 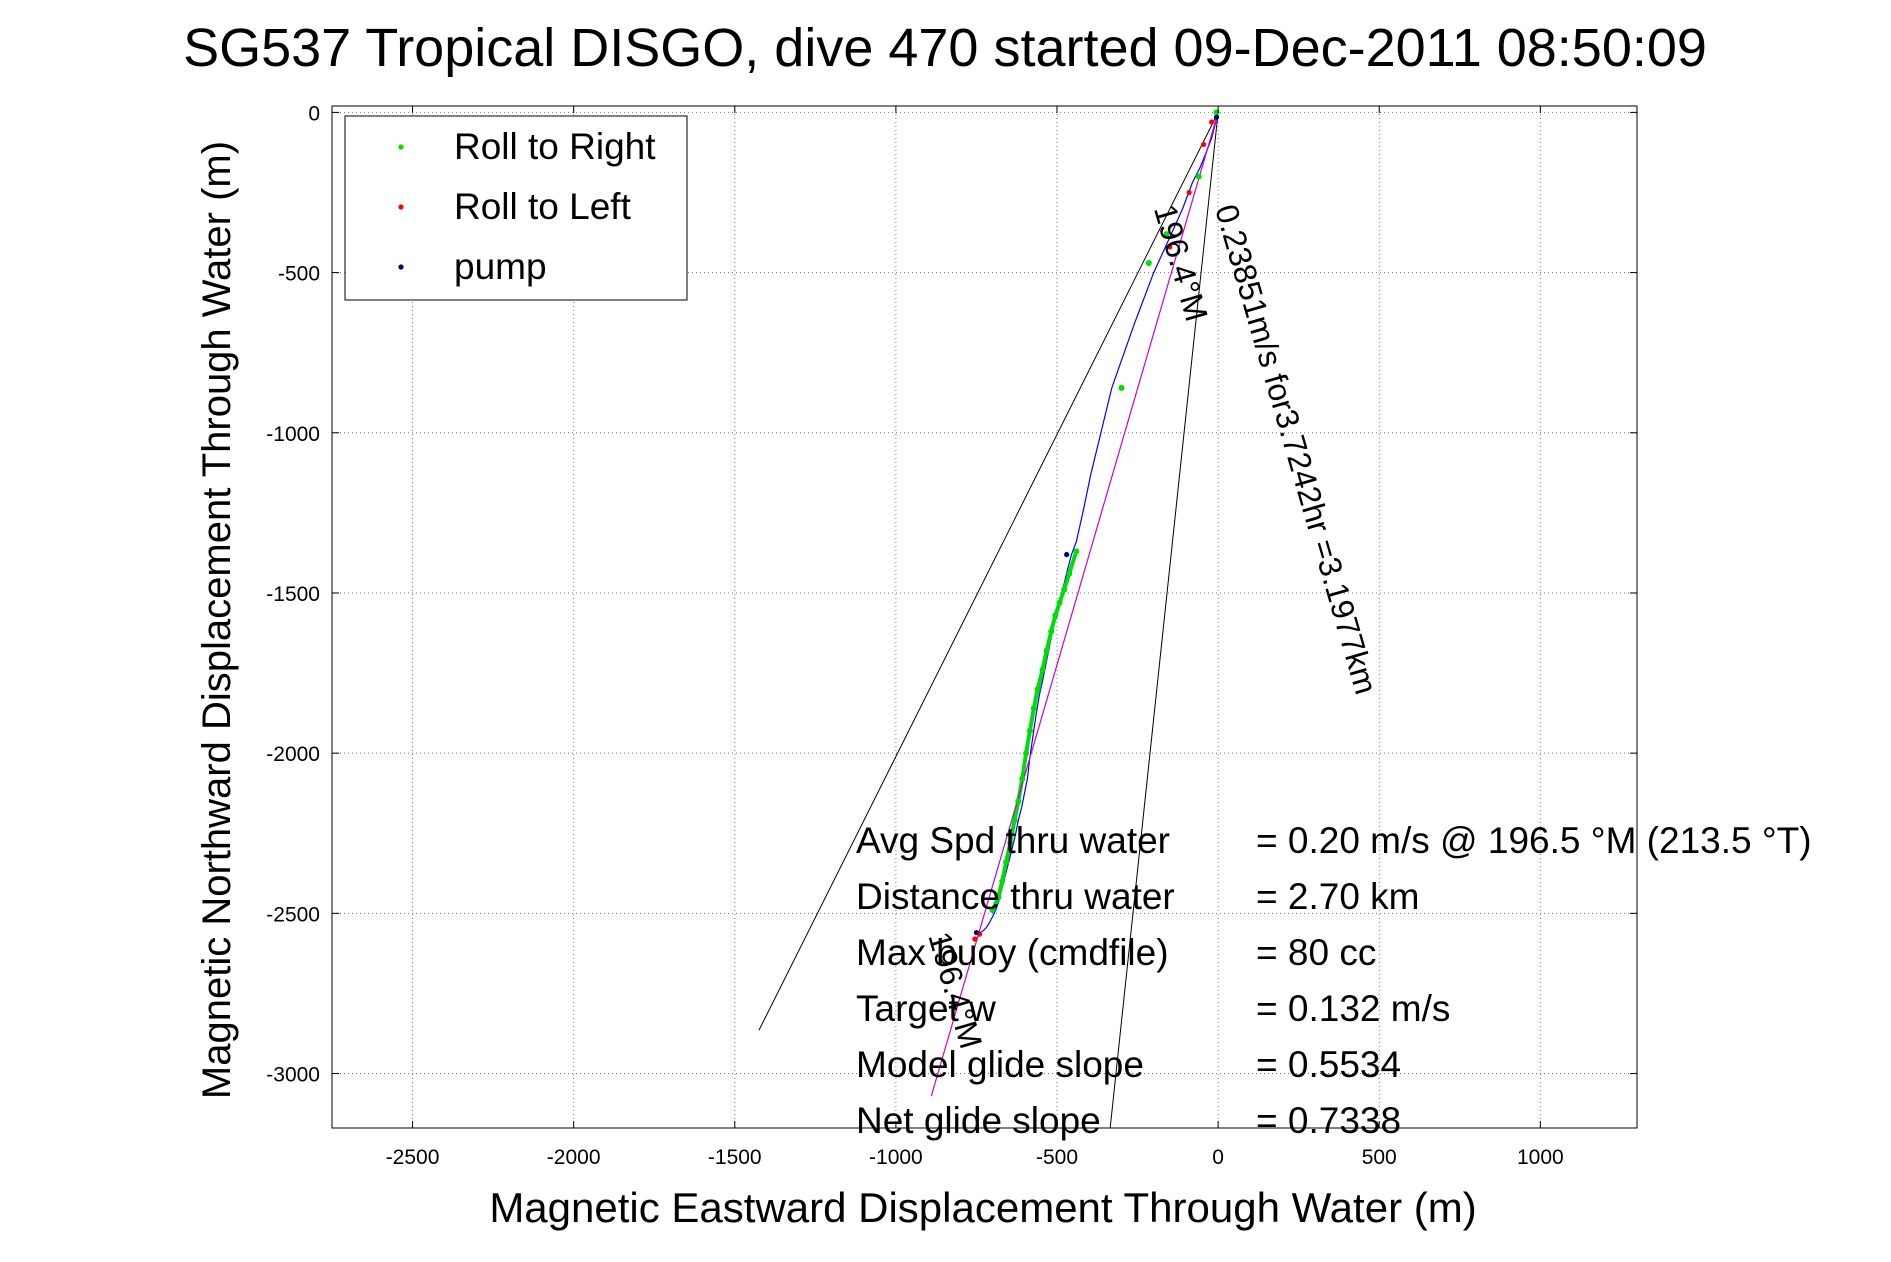 I want to click on cone-line, so click(x=1164, y=620).